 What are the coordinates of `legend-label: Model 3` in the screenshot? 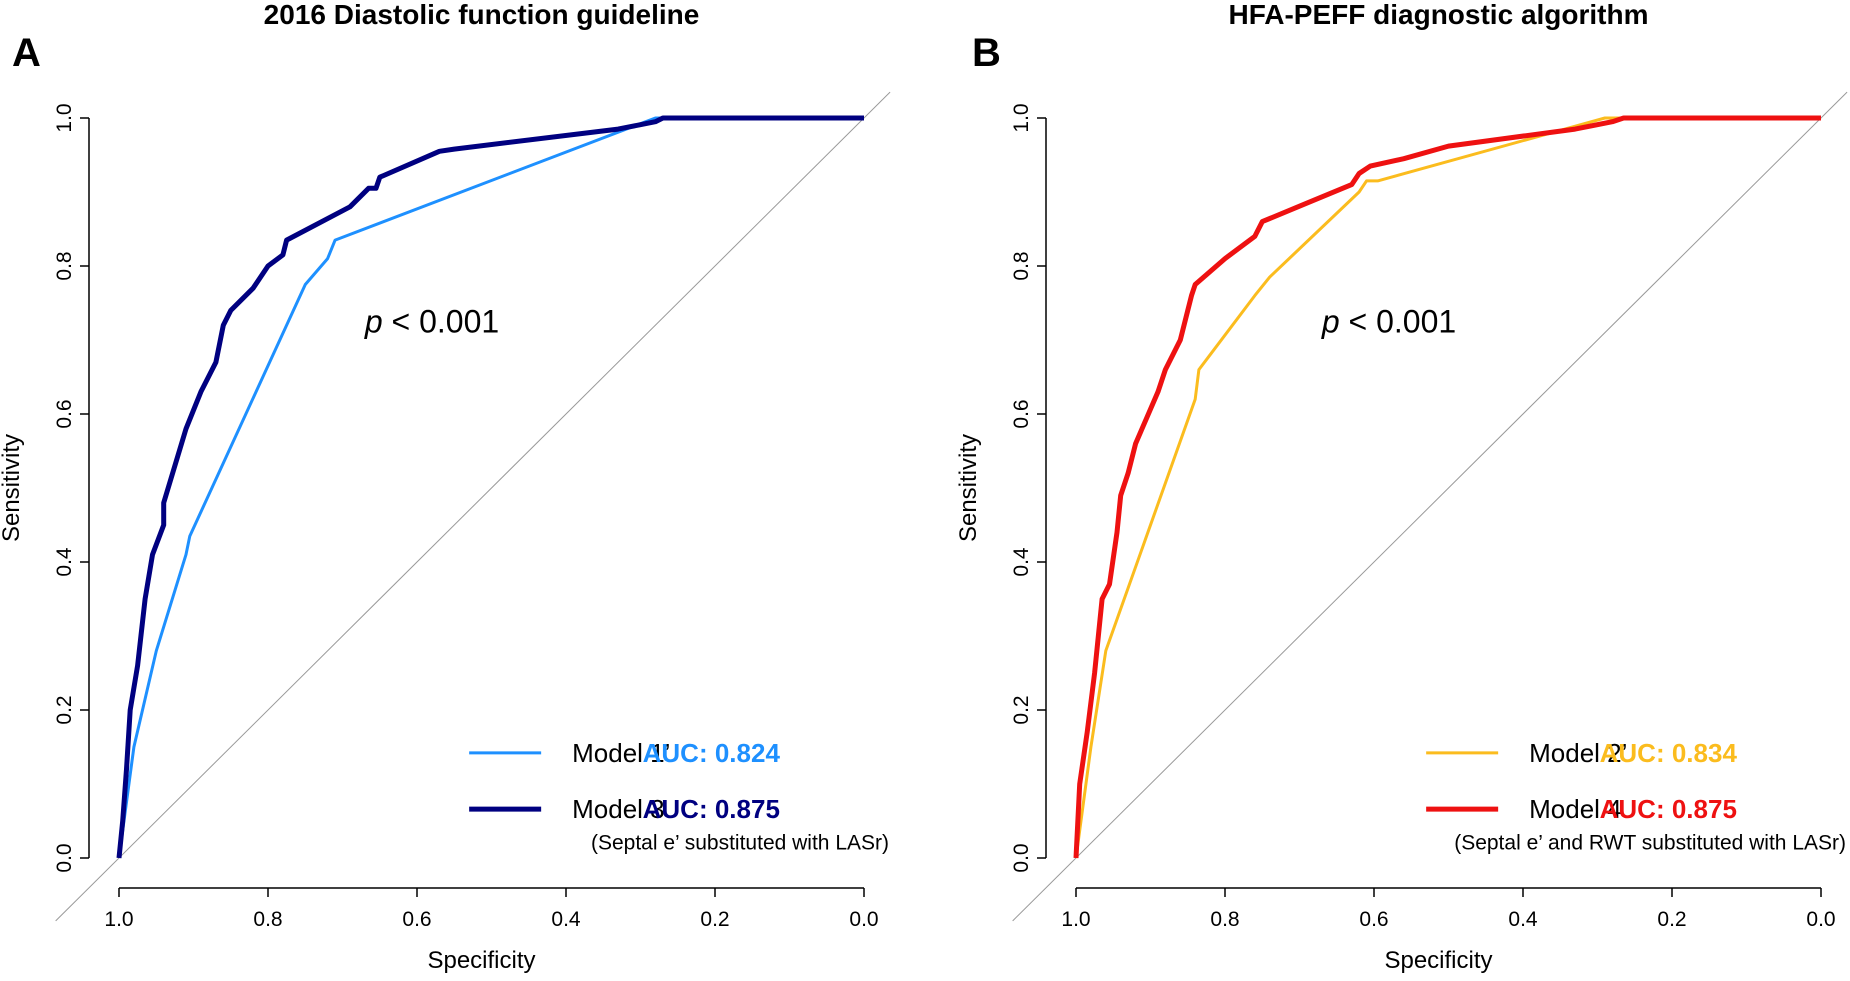 It's located at (618, 809).